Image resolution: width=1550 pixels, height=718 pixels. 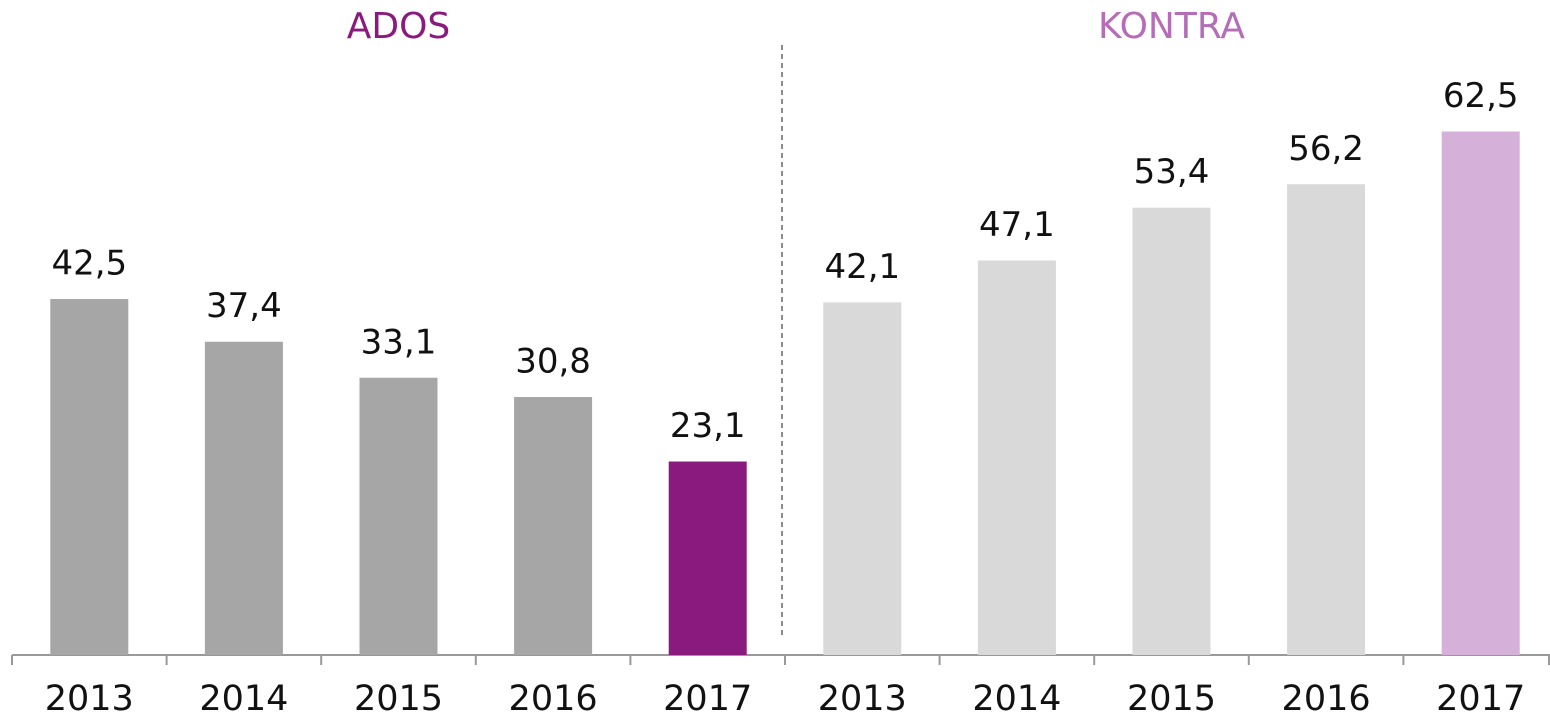 I want to click on data-label: 47,1, so click(x=1017, y=225).